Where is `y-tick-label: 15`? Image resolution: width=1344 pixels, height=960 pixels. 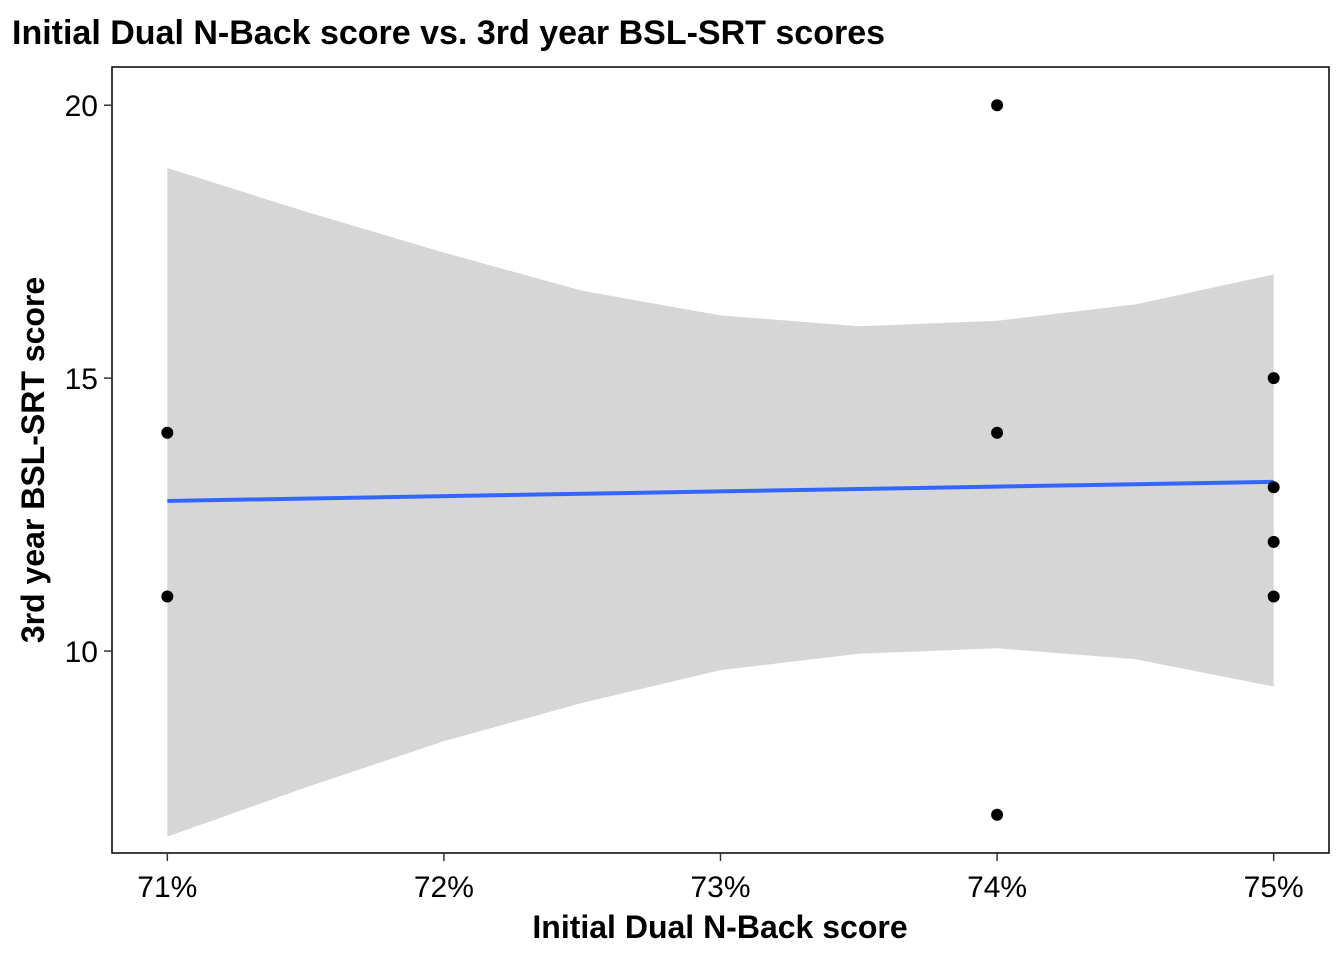
y-tick-label: 15 is located at coordinates (81, 379).